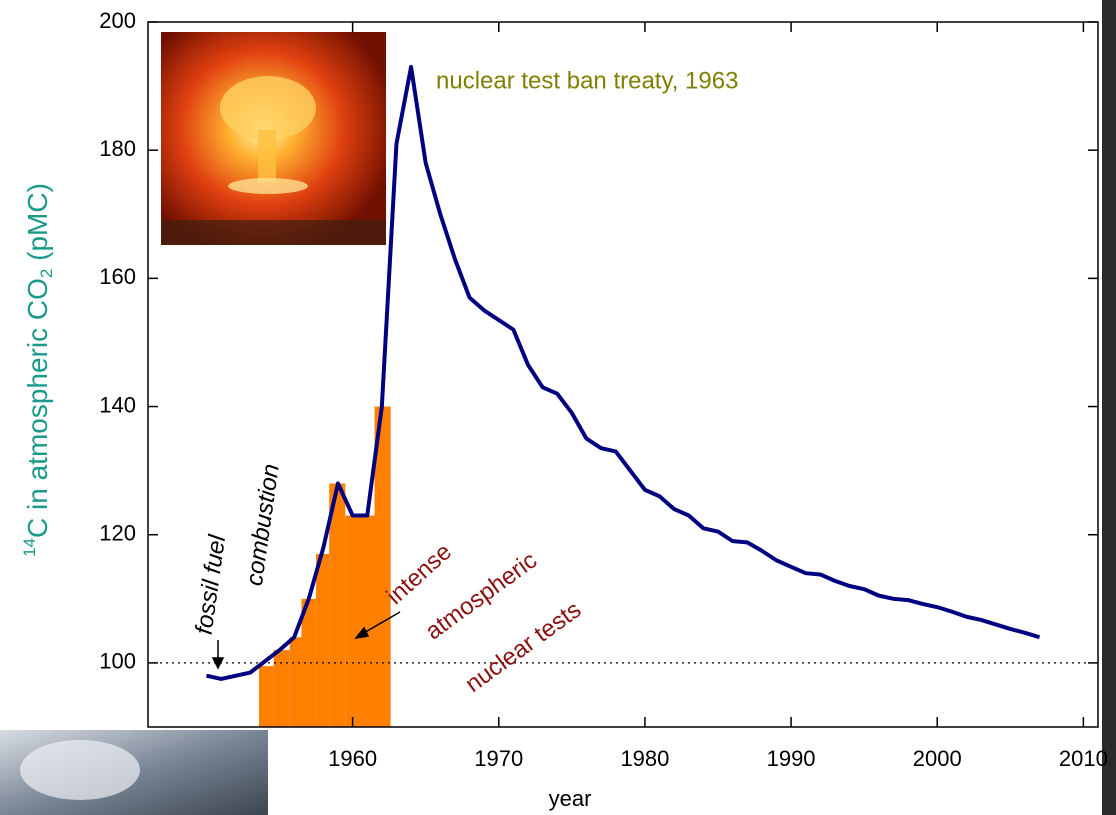 This screenshot has width=1116, height=815. What do you see at coordinates (117, 404) in the screenshot?
I see `y-tick-label: 140` at bounding box center [117, 404].